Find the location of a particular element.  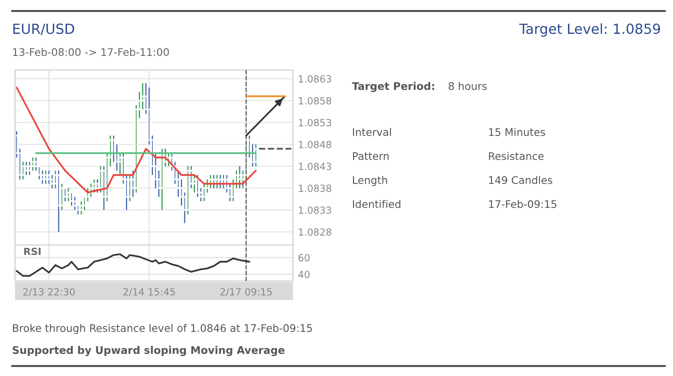

y-tick-label: 60 is located at coordinates (304, 258).